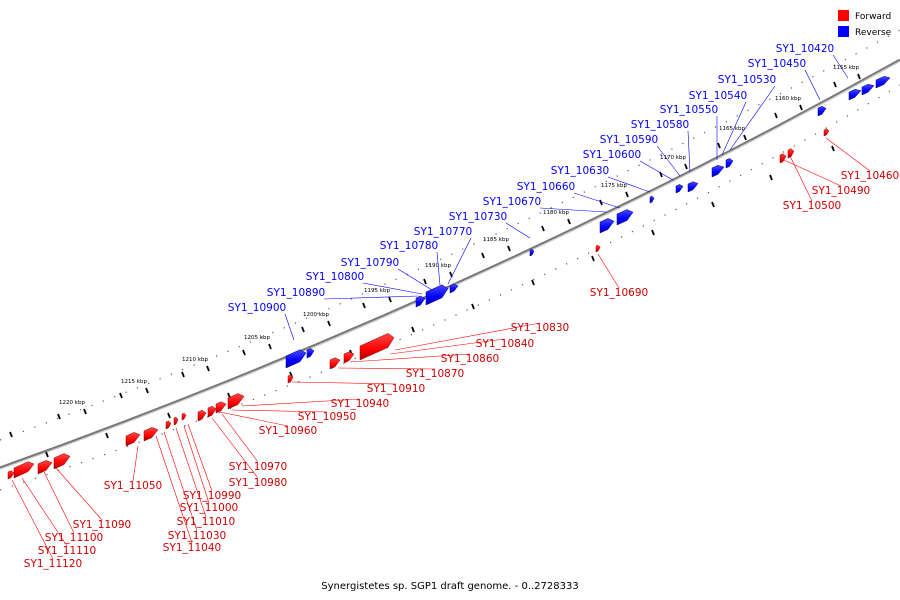 The width and height of the screenshot is (900, 600). I want to click on reverse-gene-label: SY1_10580, so click(660, 125).